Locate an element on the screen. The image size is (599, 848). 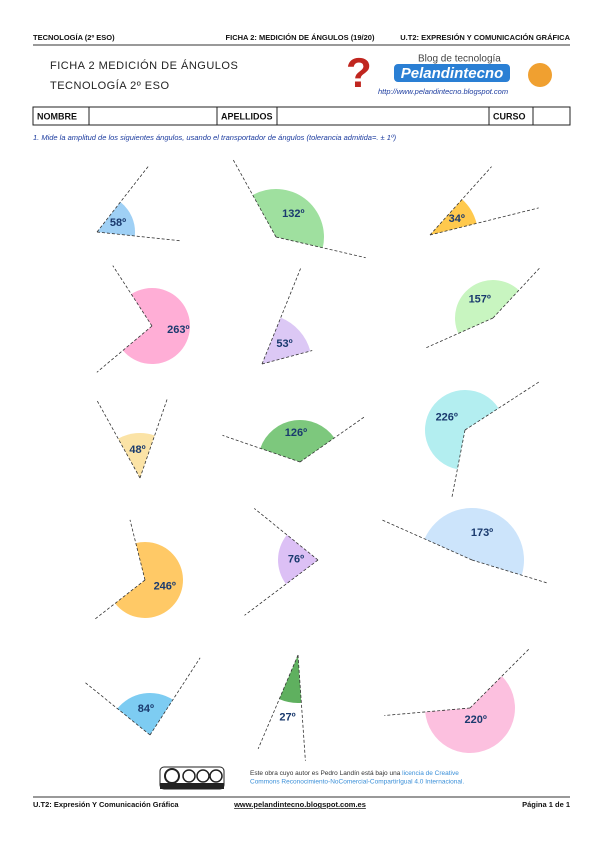
angle-label: 76º is located at coordinates (296, 560).